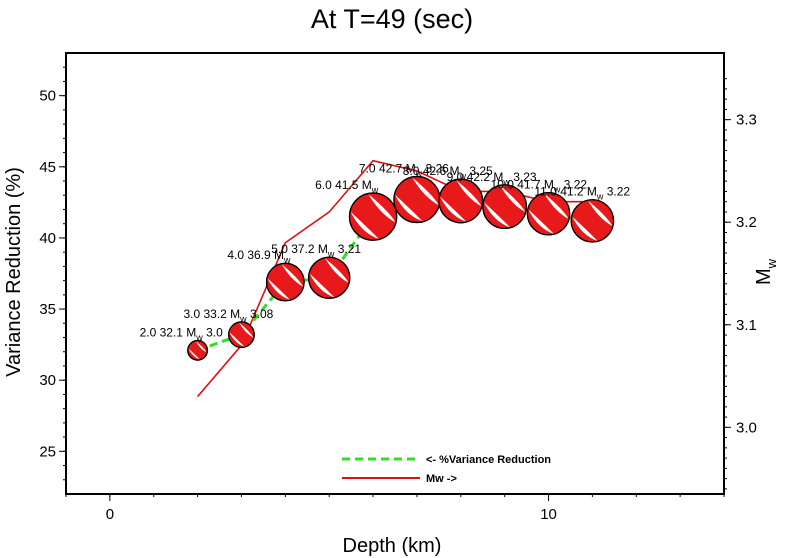  What do you see at coordinates (479, 171) in the screenshot?
I see `point-label-mw: 3.25` at bounding box center [479, 171].